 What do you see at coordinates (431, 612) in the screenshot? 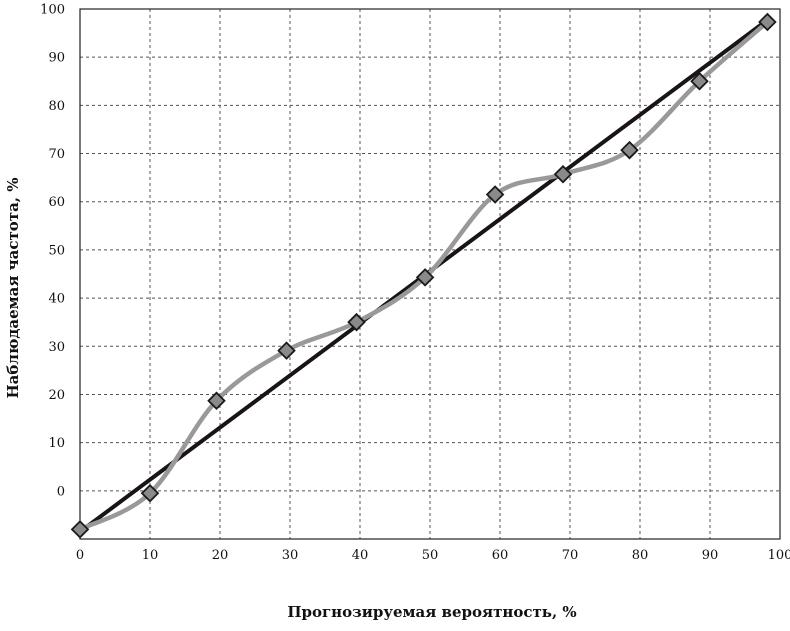
I see `x-axis-title: Прогнозируемая вероятность, %` at bounding box center [431, 612].